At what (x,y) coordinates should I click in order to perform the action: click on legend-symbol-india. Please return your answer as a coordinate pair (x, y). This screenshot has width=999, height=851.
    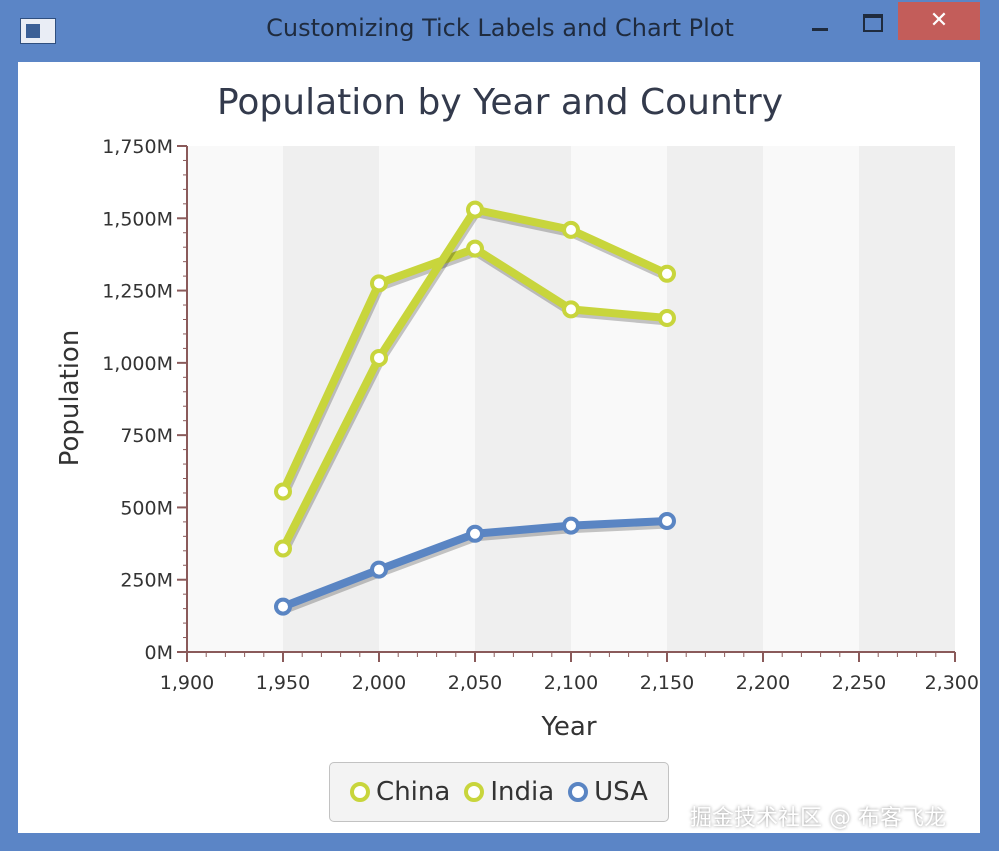
    Looking at the image, I should click on (474, 792).